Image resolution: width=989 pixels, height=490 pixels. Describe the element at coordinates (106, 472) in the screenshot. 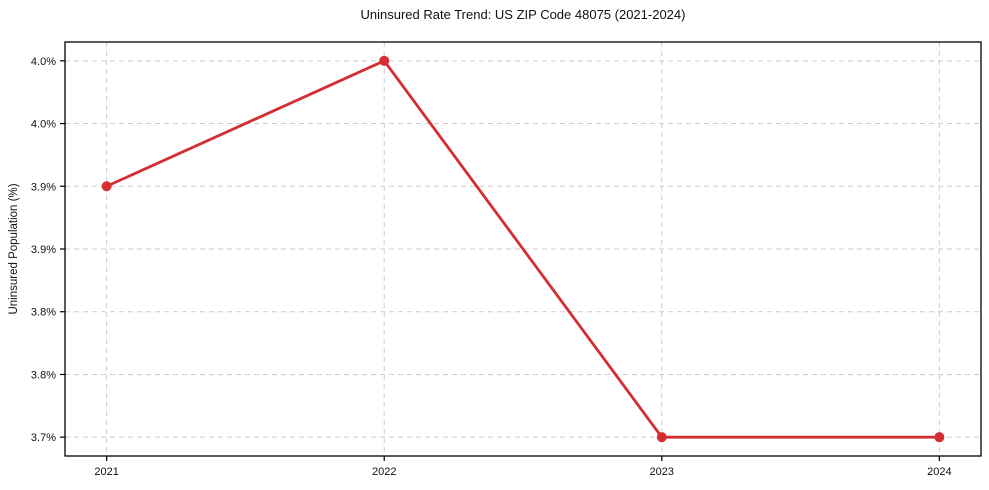

I see `x-tick-label: 2021` at that location.